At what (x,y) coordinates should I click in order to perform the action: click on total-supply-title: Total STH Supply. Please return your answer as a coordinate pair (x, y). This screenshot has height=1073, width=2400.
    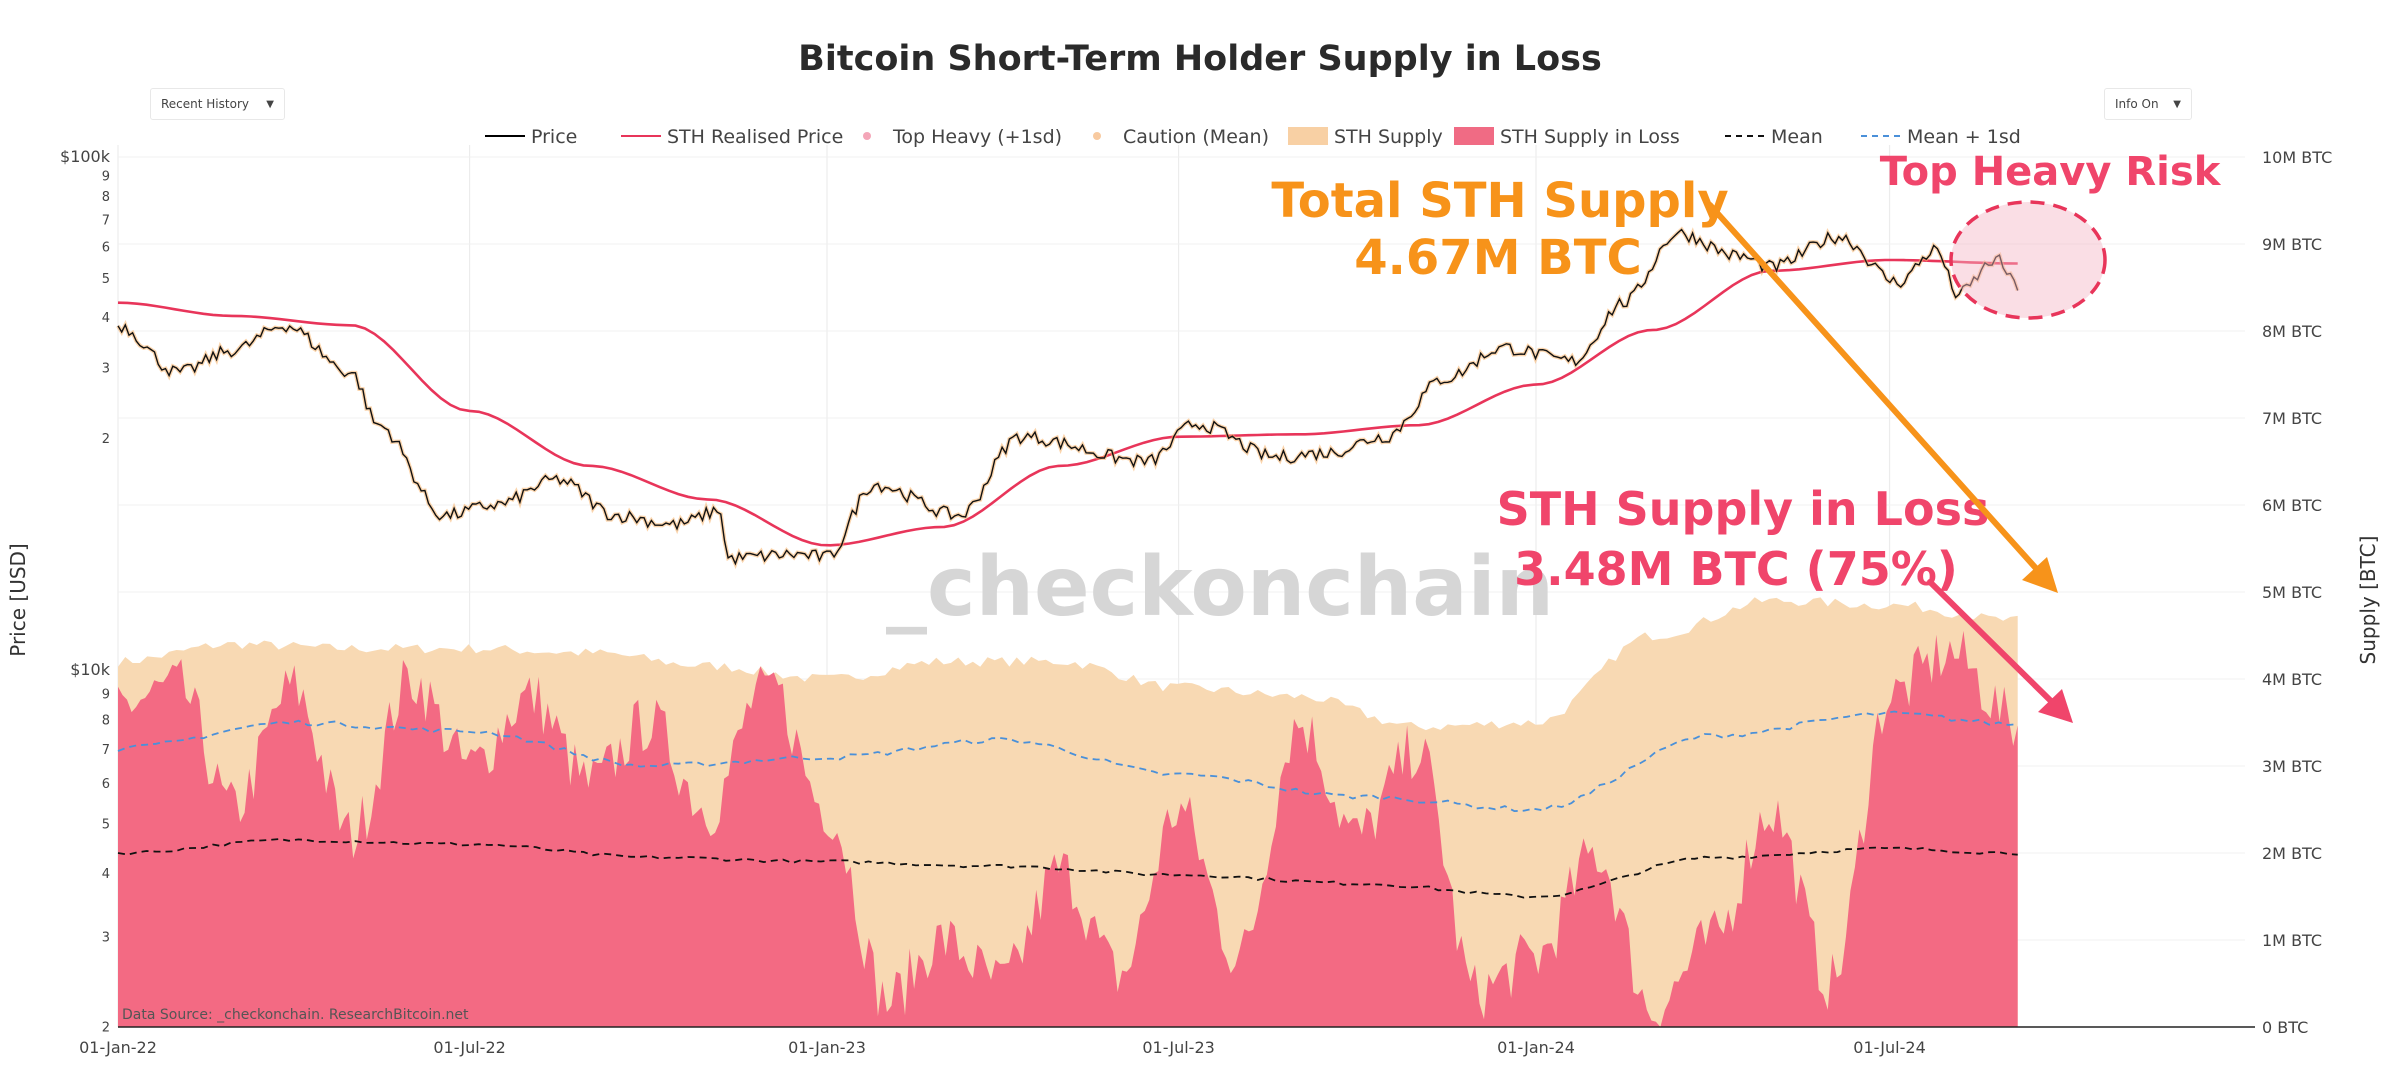
    Looking at the image, I should click on (1499, 201).